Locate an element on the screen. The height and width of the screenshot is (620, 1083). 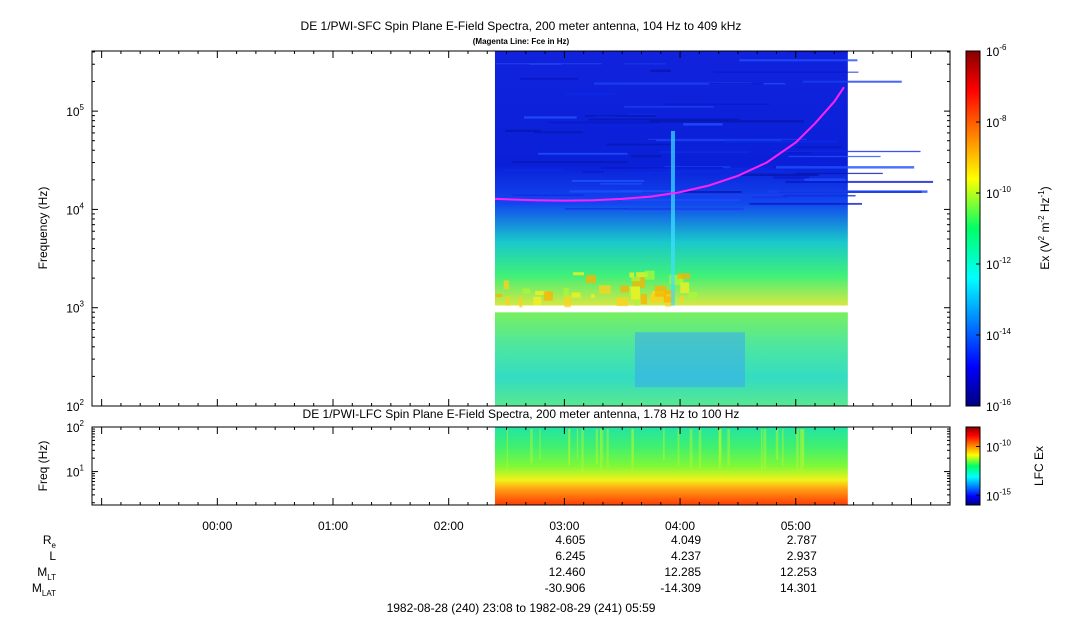
fce-line is located at coordinates (669, 144).